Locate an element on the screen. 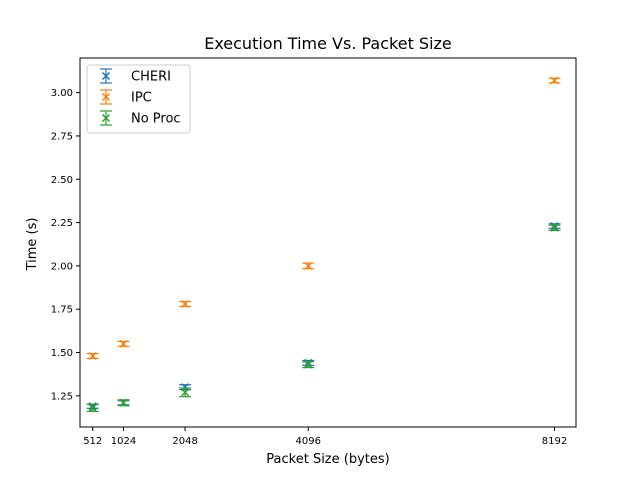  chart-title: Execution Time Vs. Packet Size is located at coordinates (328, 43).